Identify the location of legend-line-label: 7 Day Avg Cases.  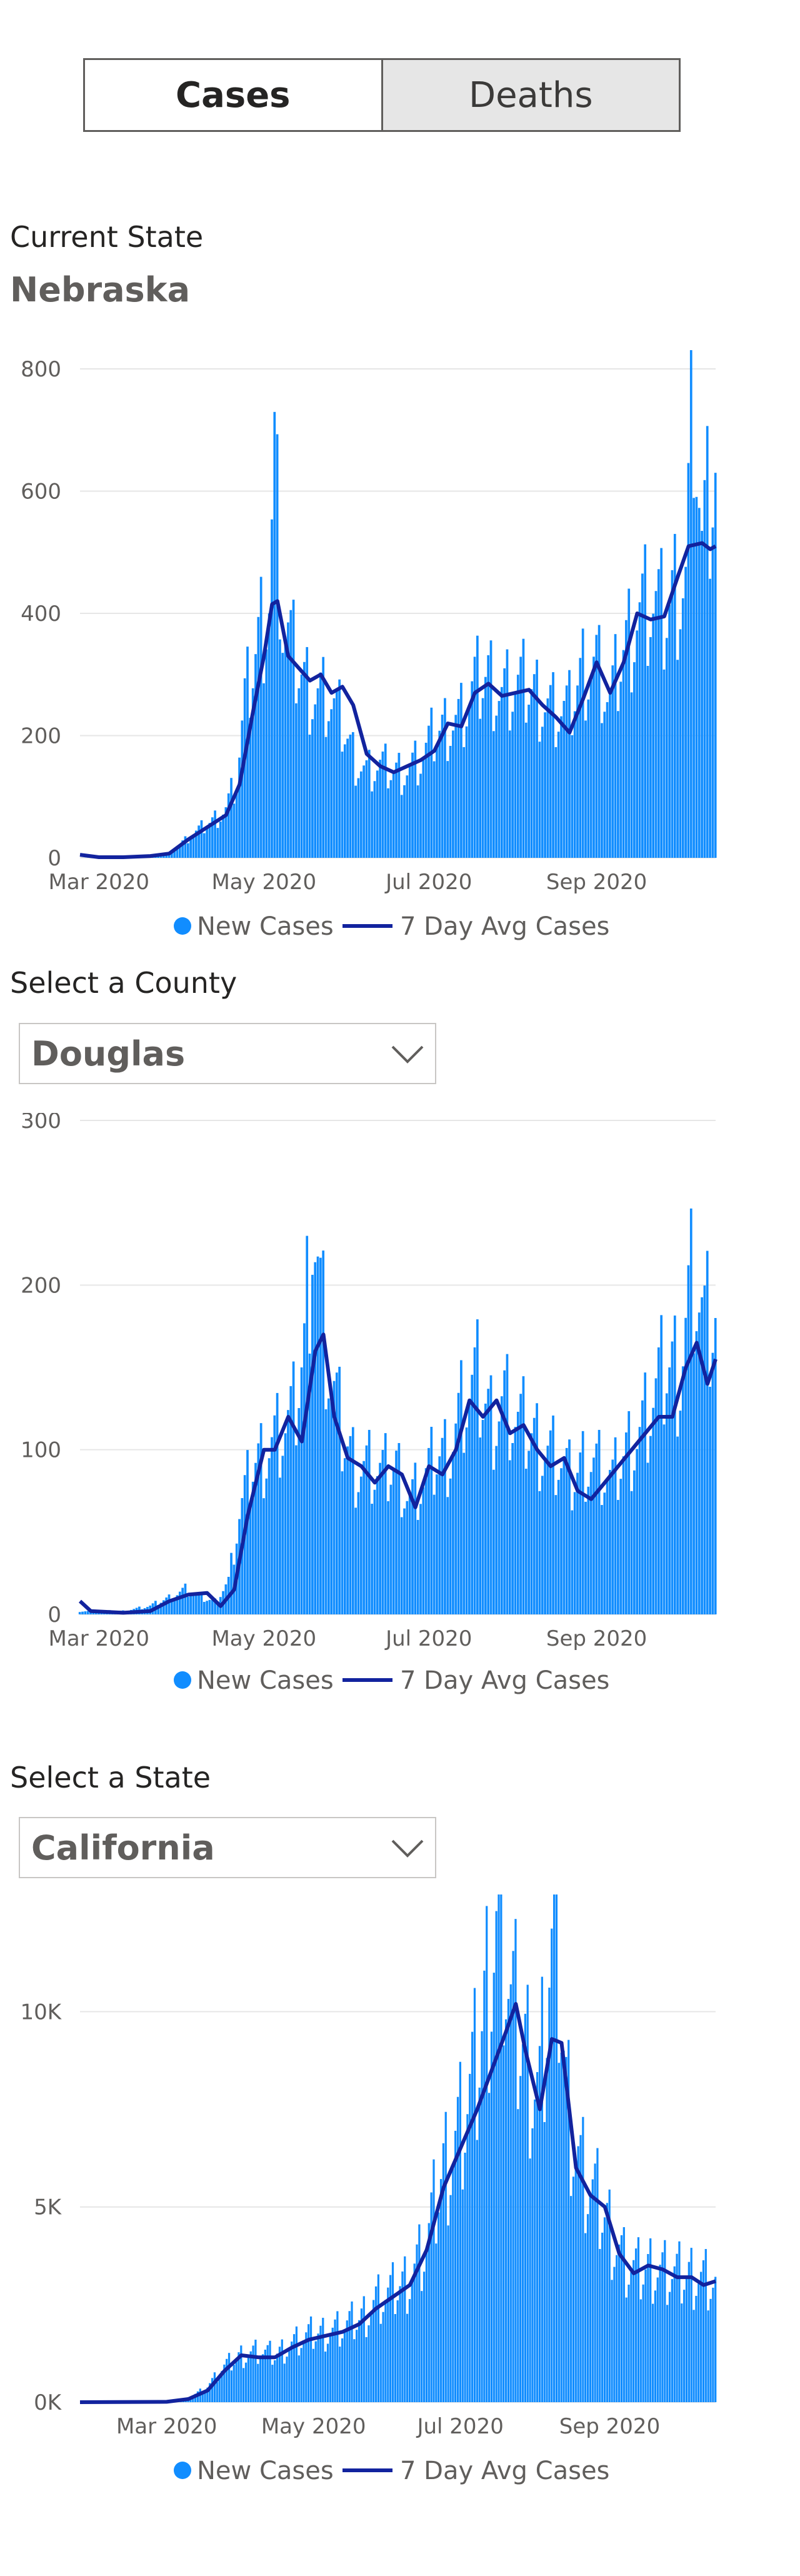
(504, 2471).